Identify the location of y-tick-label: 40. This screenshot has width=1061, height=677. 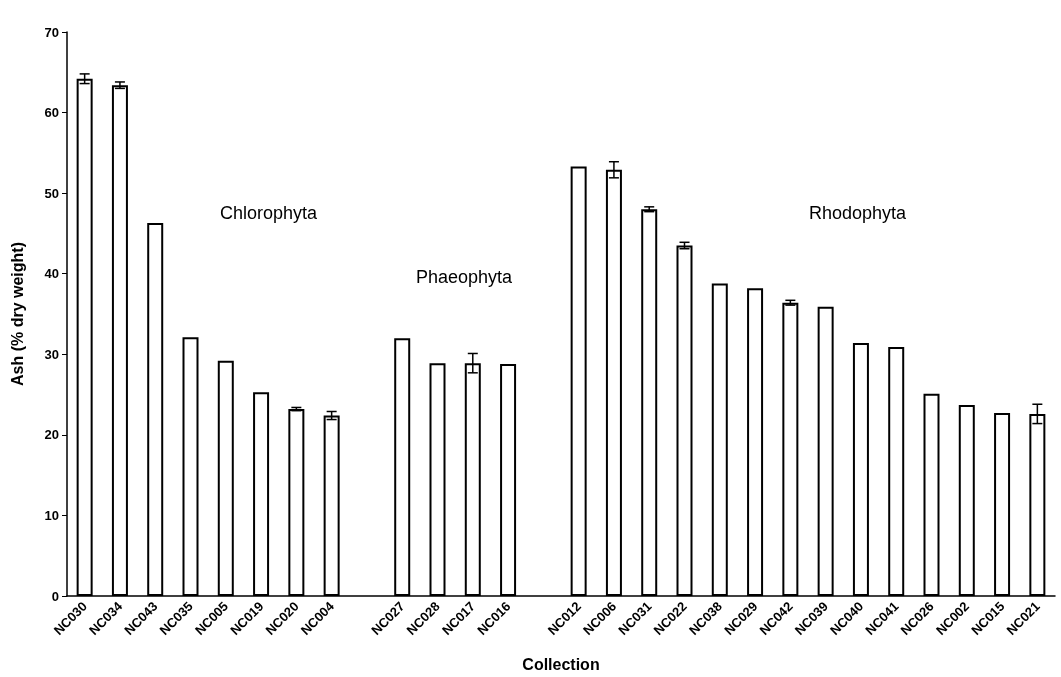
(51, 274).